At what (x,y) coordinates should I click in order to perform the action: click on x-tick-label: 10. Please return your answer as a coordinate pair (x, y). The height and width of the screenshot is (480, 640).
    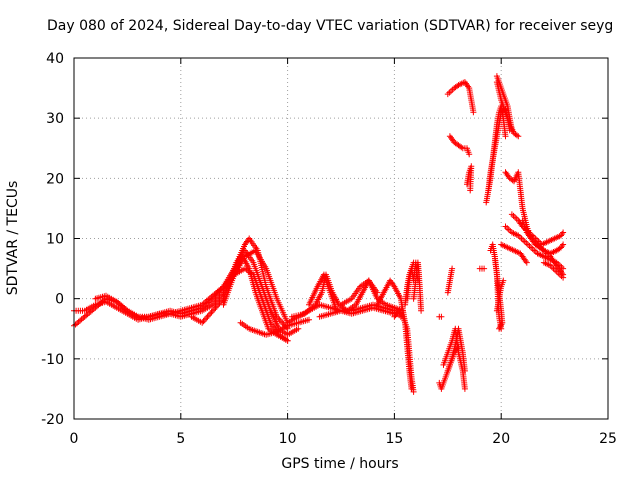
    Looking at the image, I should click on (288, 439).